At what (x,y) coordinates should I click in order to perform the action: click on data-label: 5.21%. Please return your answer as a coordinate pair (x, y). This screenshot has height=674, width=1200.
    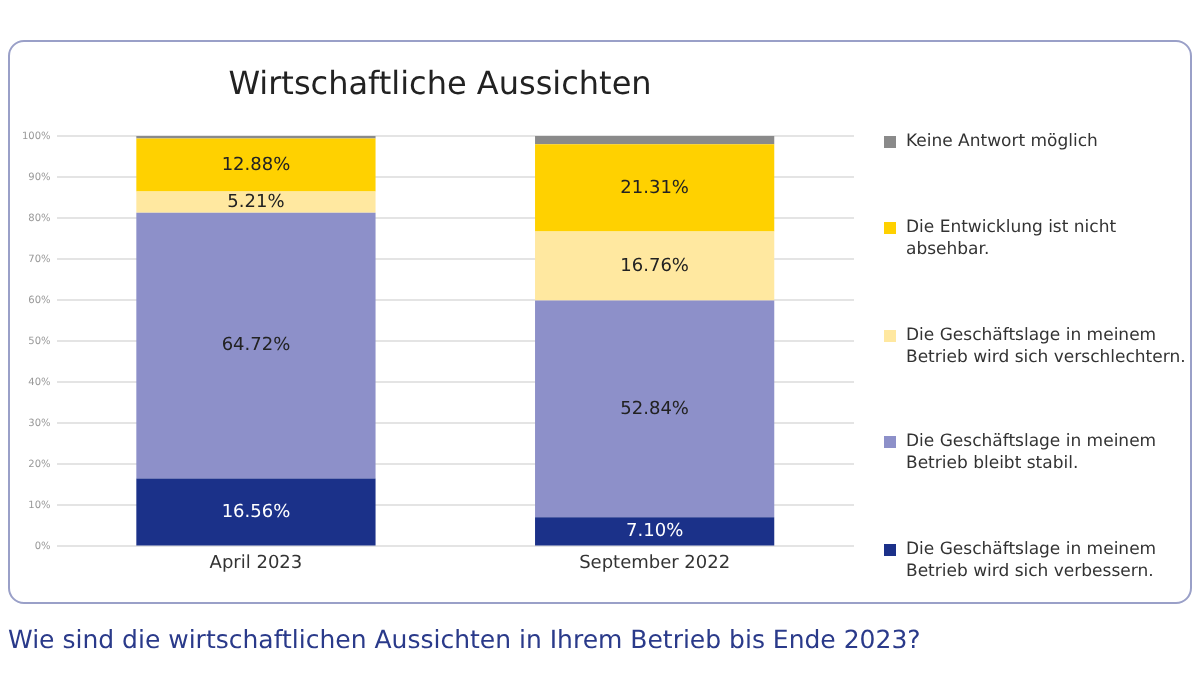
    Looking at the image, I should click on (256, 202).